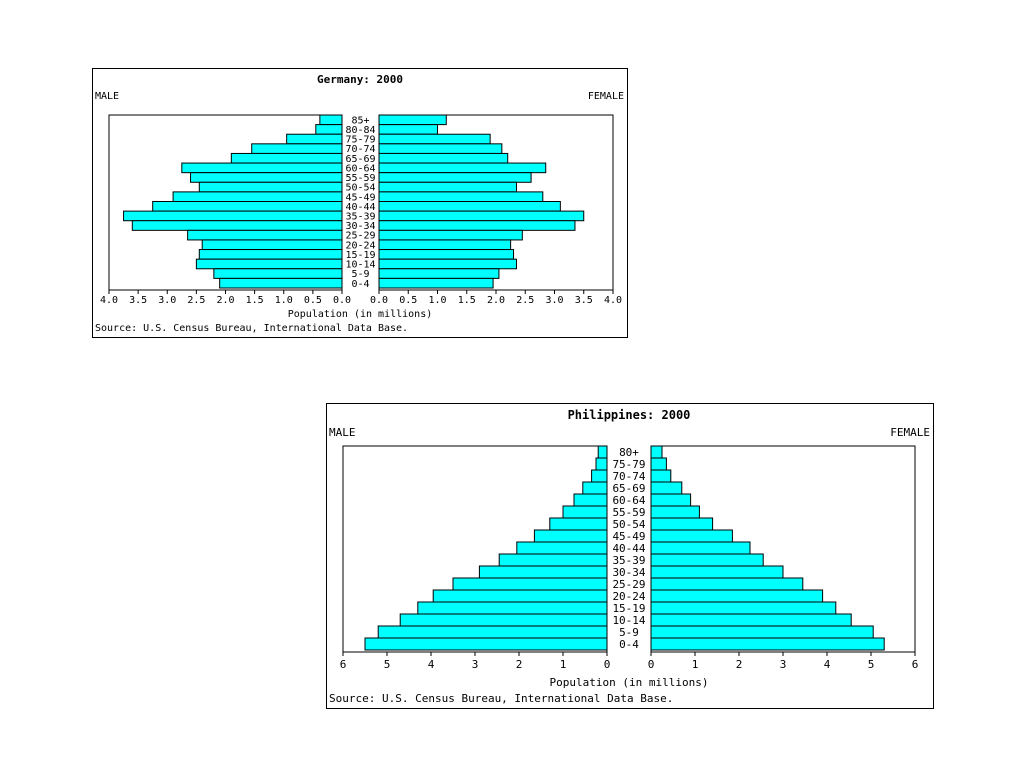 This screenshot has height=768, width=1024. I want to click on x-tick-label: 4.0, so click(613, 300).